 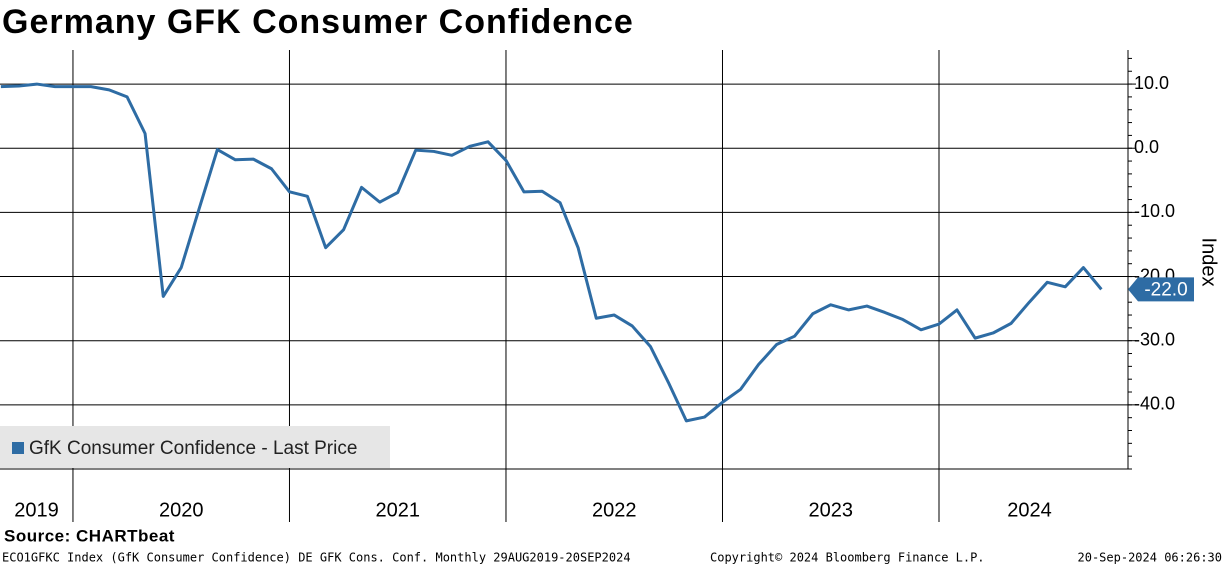 What do you see at coordinates (181, 510) in the screenshot?
I see `x-tick-label: 2020` at bounding box center [181, 510].